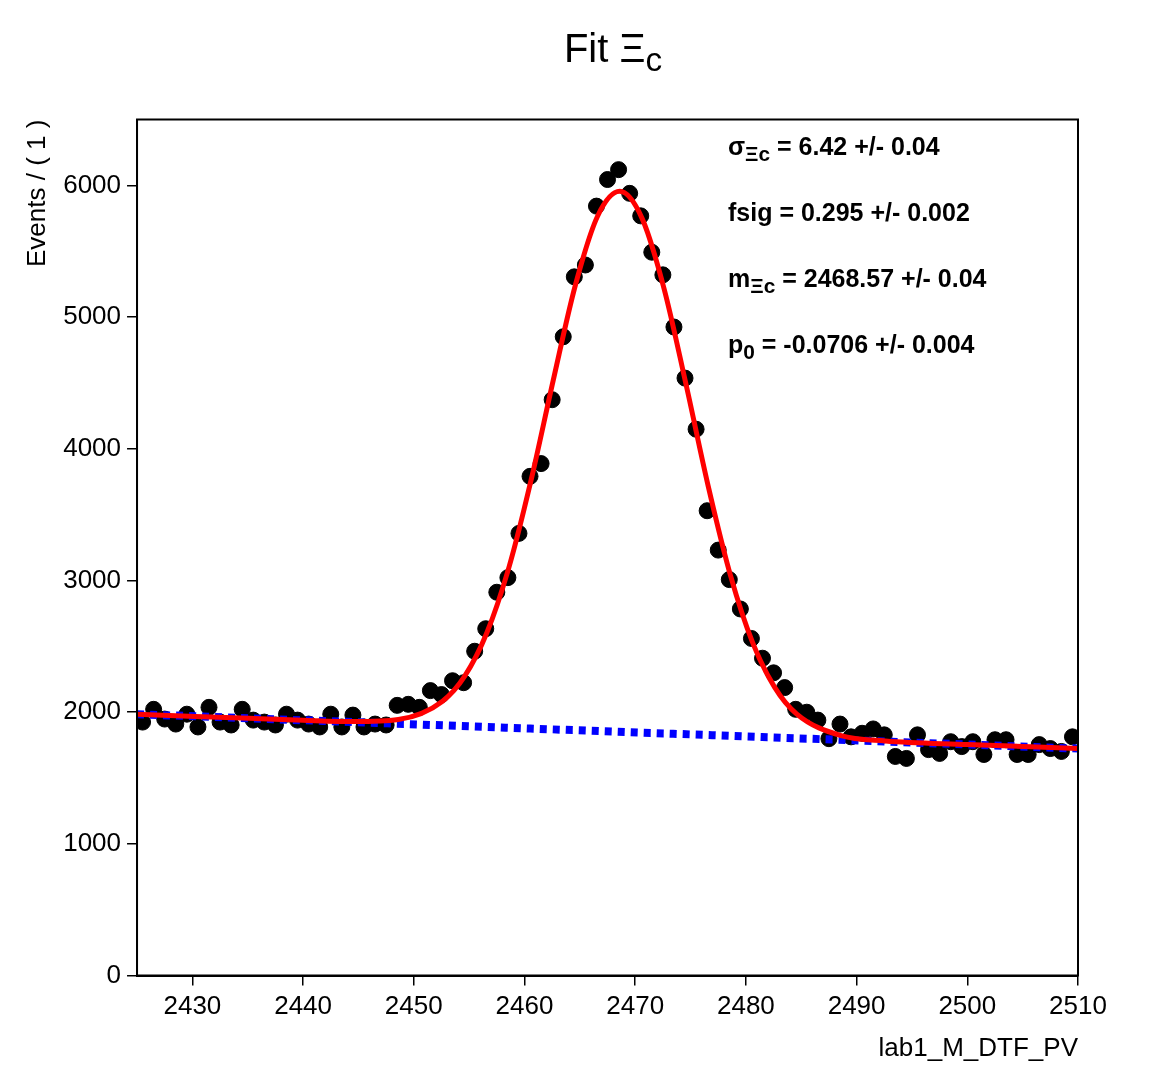 This screenshot has height=1088, width=1168. I want to click on y-tick-label: 2000, so click(92, 710).